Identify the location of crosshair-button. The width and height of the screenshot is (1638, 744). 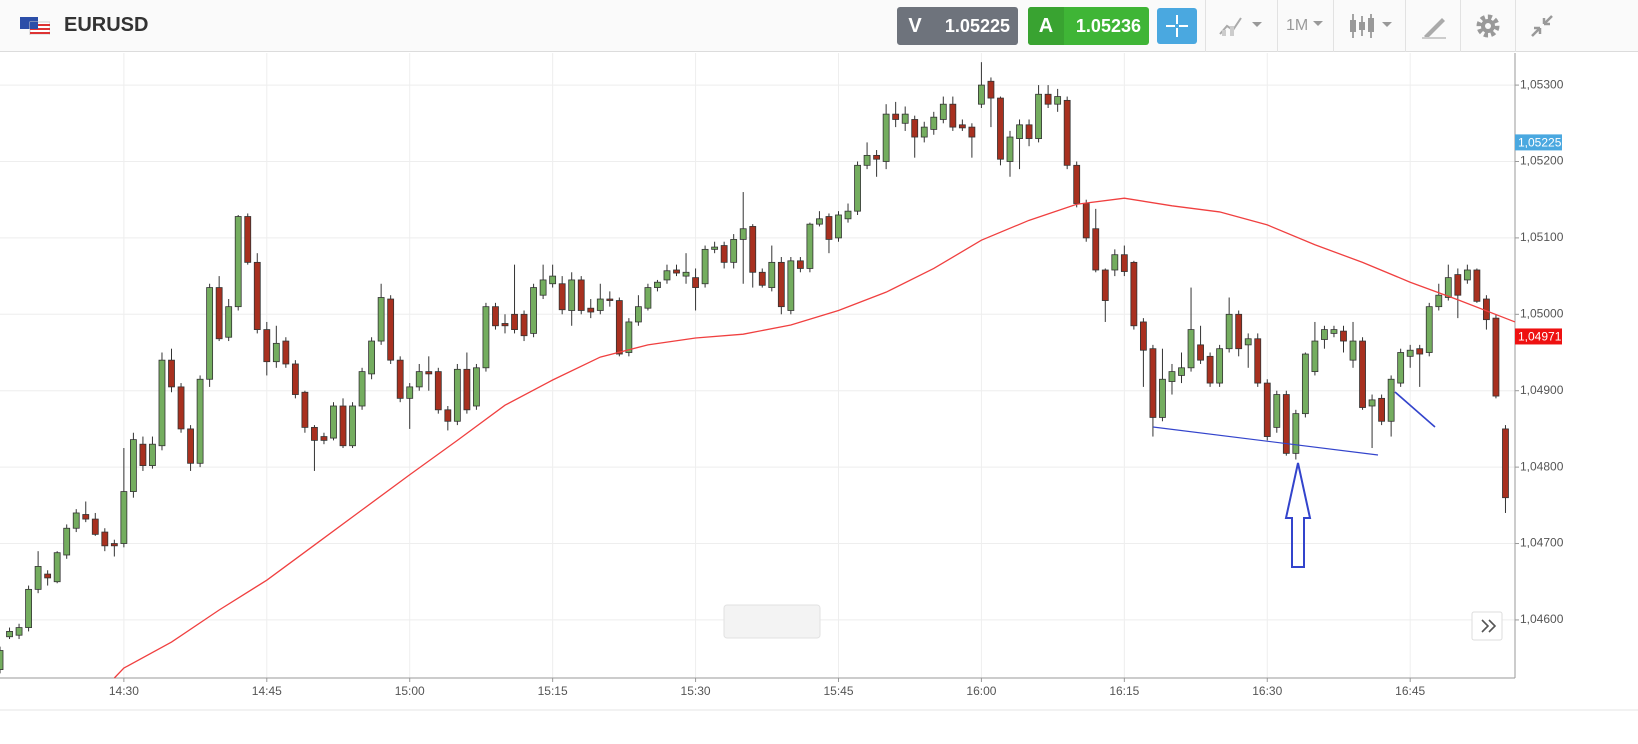
(1177, 26).